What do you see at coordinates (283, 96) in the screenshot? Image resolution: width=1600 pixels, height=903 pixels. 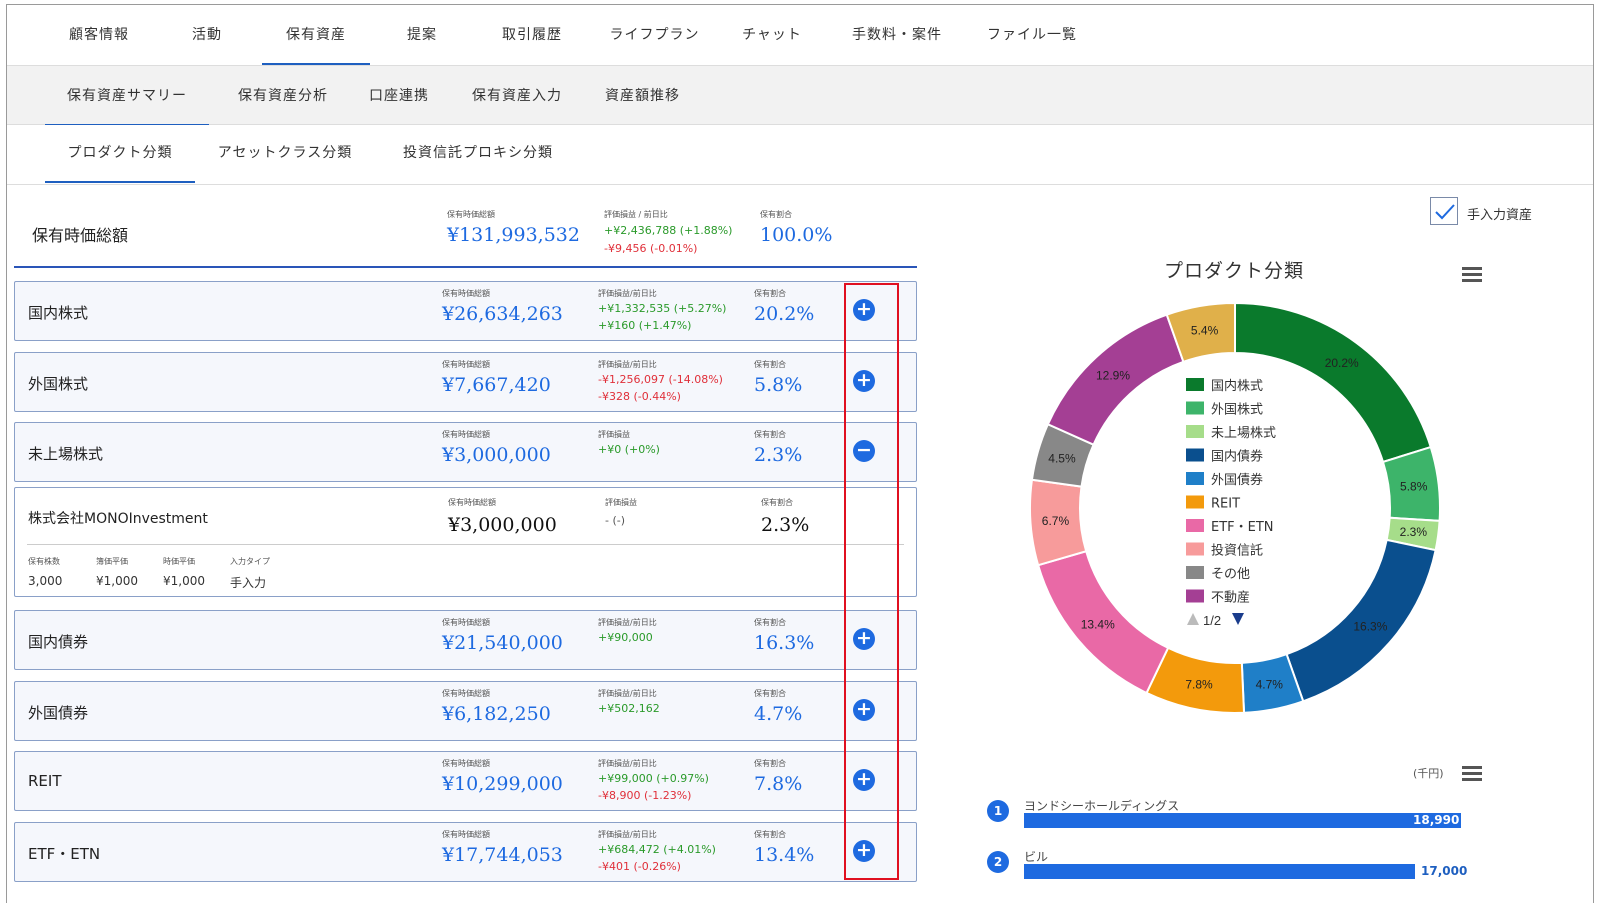 I see `tab-holdings-analysis: 保有資産分析` at bounding box center [283, 96].